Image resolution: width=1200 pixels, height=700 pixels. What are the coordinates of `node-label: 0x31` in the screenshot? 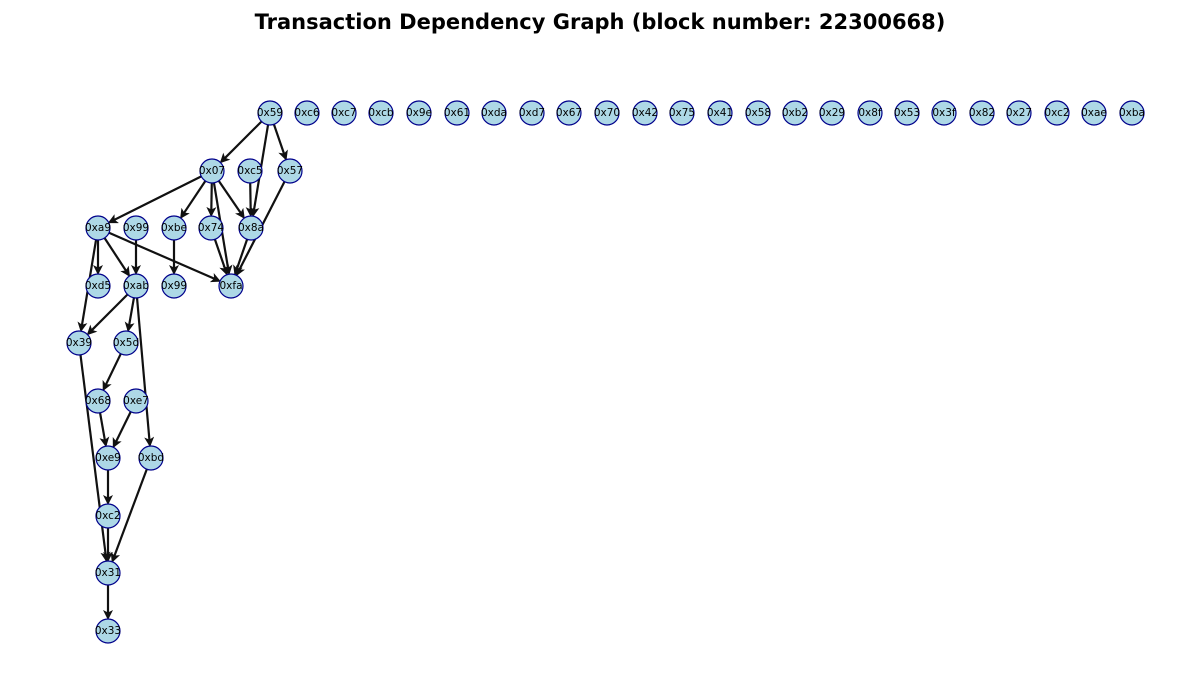 It's located at (108, 573).